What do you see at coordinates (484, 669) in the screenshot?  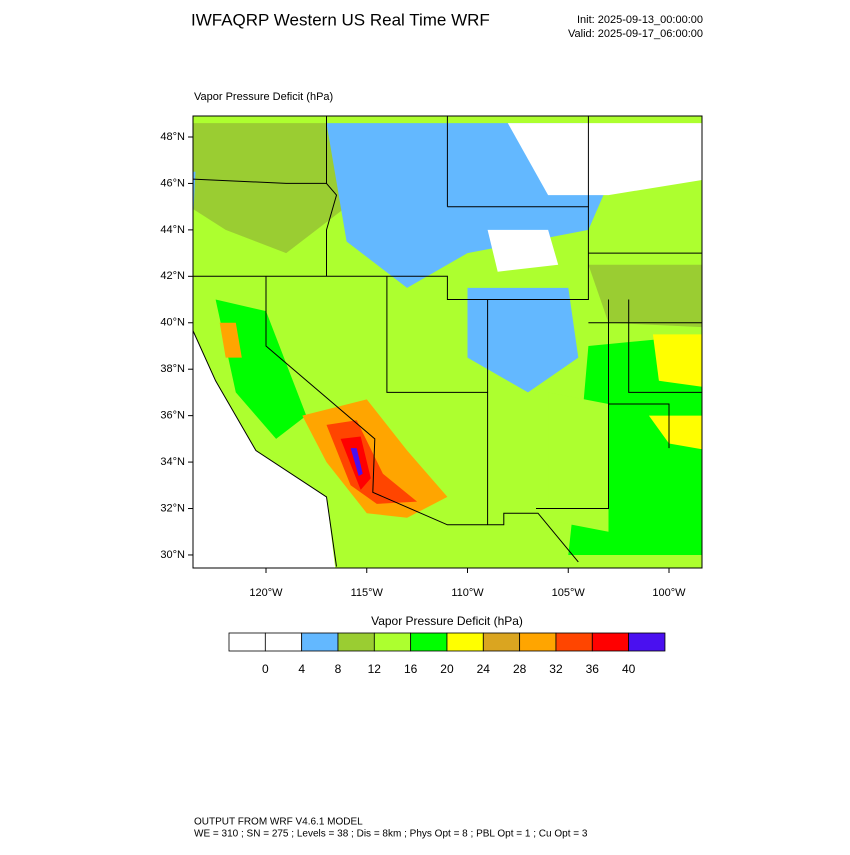 I see `colorbar-label: 24` at bounding box center [484, 669].